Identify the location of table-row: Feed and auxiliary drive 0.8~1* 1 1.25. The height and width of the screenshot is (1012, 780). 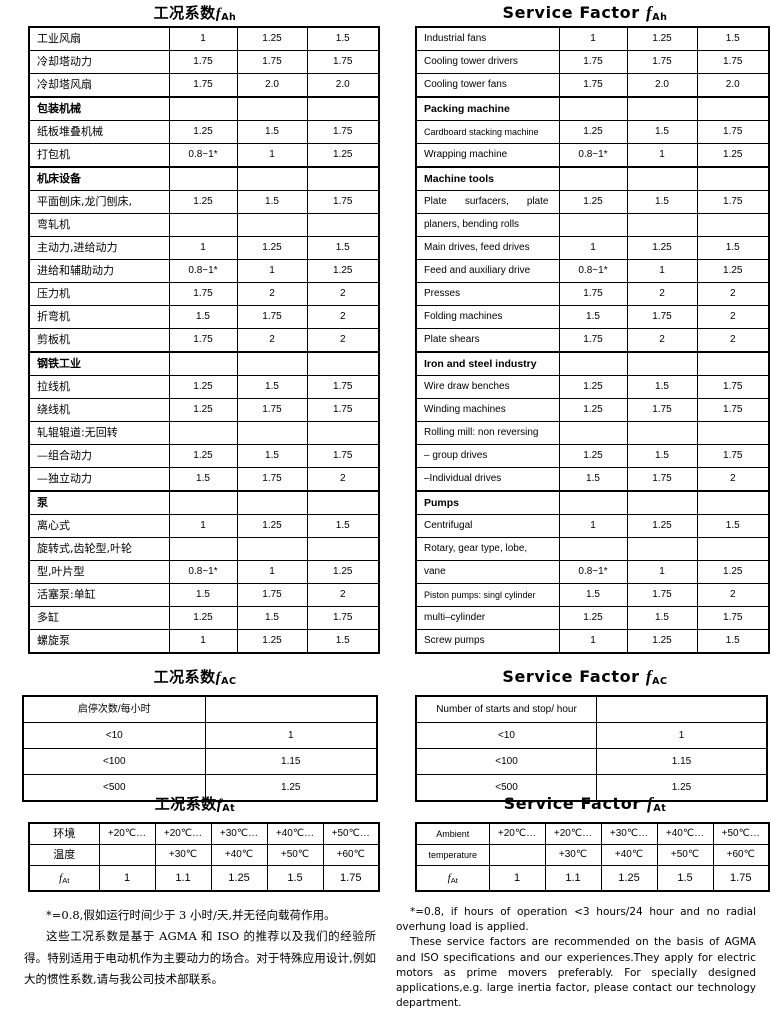
(592, 271).